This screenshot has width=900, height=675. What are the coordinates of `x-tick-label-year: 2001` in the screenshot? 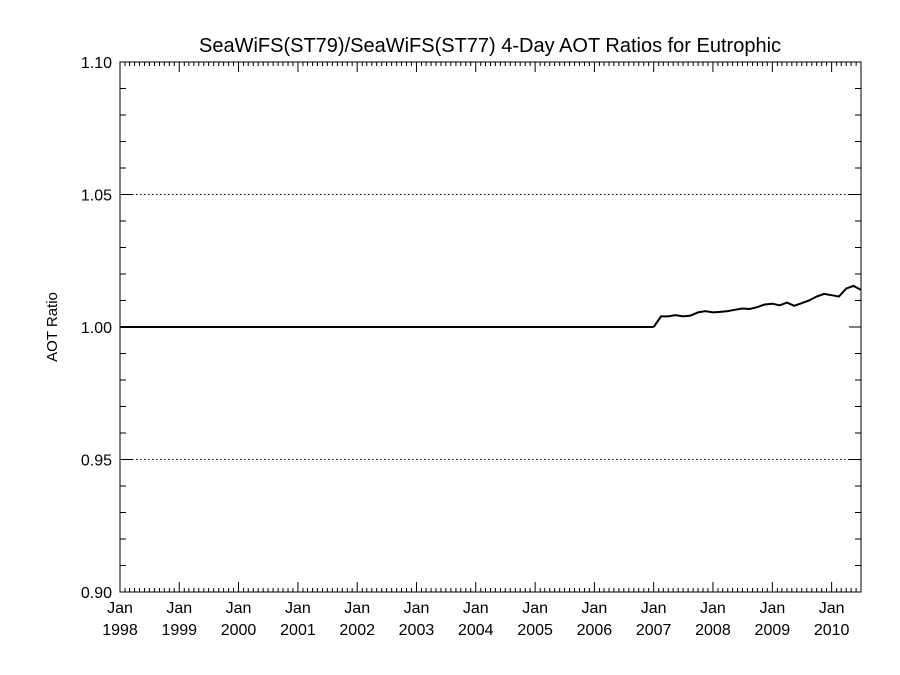 It's located at (298, 630).